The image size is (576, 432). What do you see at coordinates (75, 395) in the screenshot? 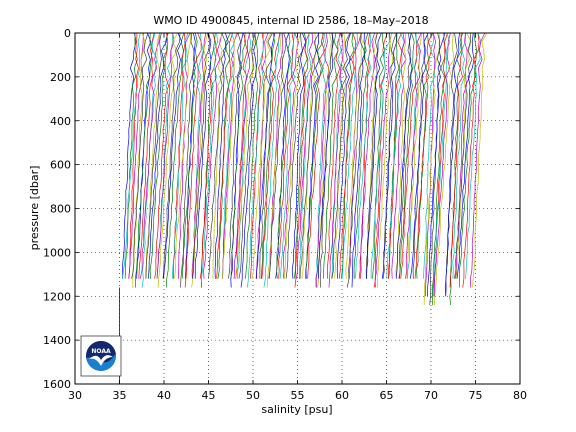
I see `x-tick-label: 30` at bounding box center [75, 395].